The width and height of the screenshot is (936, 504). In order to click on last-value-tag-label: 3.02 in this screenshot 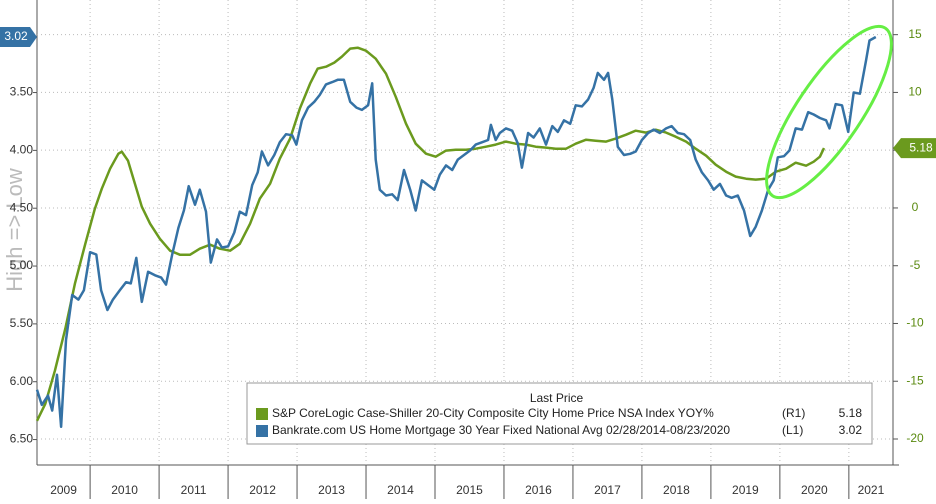, I will do `click(16, 36)`.